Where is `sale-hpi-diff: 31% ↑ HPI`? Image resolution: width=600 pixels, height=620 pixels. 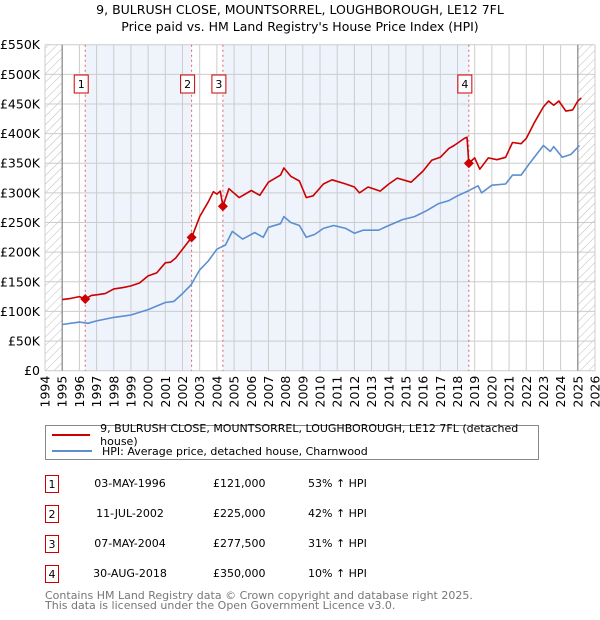
sale-hpi-diff: 31% ↑ HPI is located at coordinates (337, 543).